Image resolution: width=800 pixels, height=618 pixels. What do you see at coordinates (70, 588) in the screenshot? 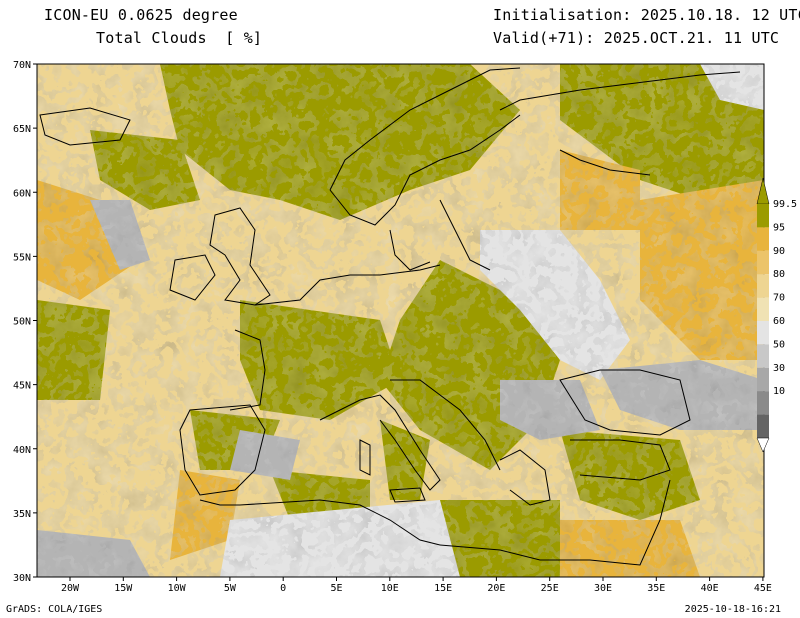
I see `longitude-label: 20W` at bounding box center [70, 588].